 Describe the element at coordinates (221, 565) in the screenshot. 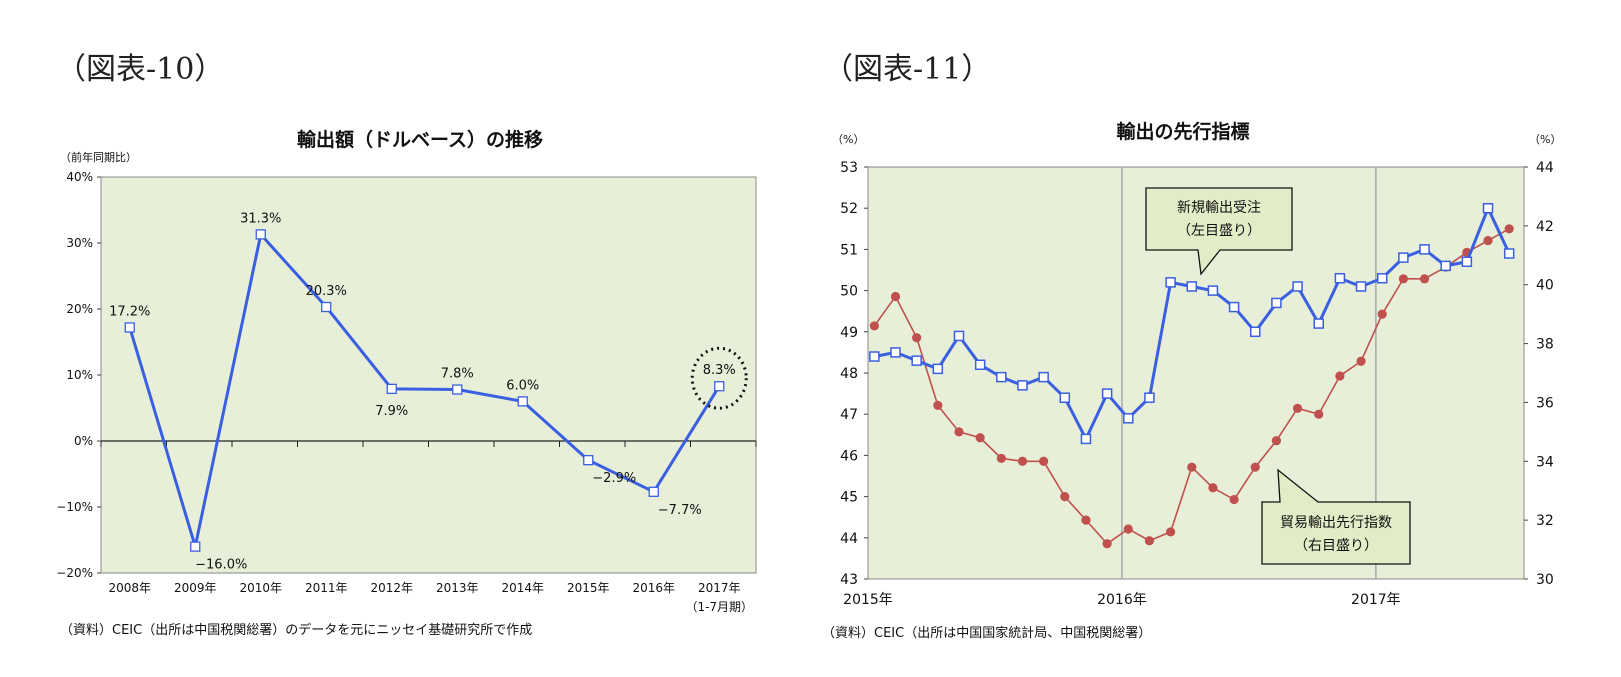

I see `left-data-label: −16.0%` at that location.